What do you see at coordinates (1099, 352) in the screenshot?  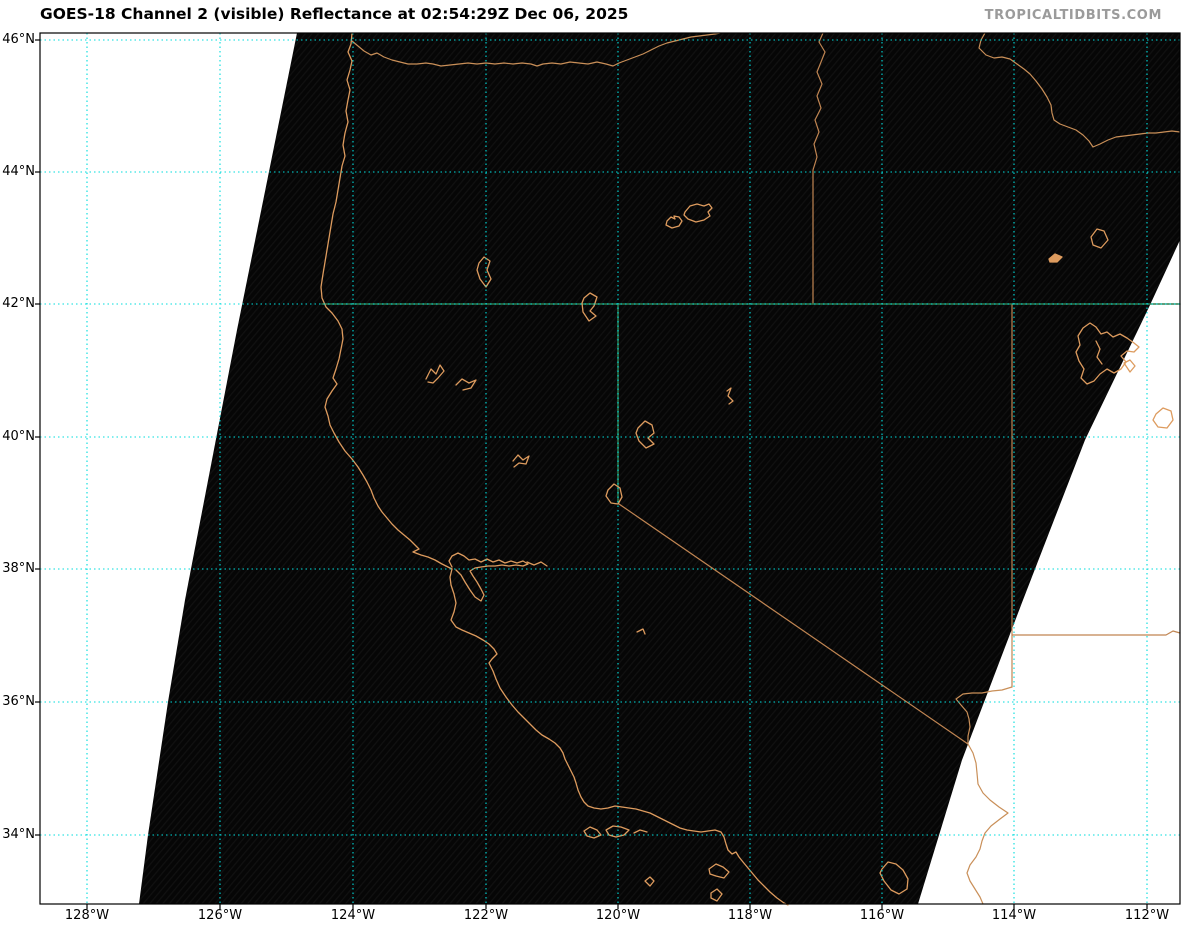 I see `salt-lake-detail` at bounding box center [1099, 352].